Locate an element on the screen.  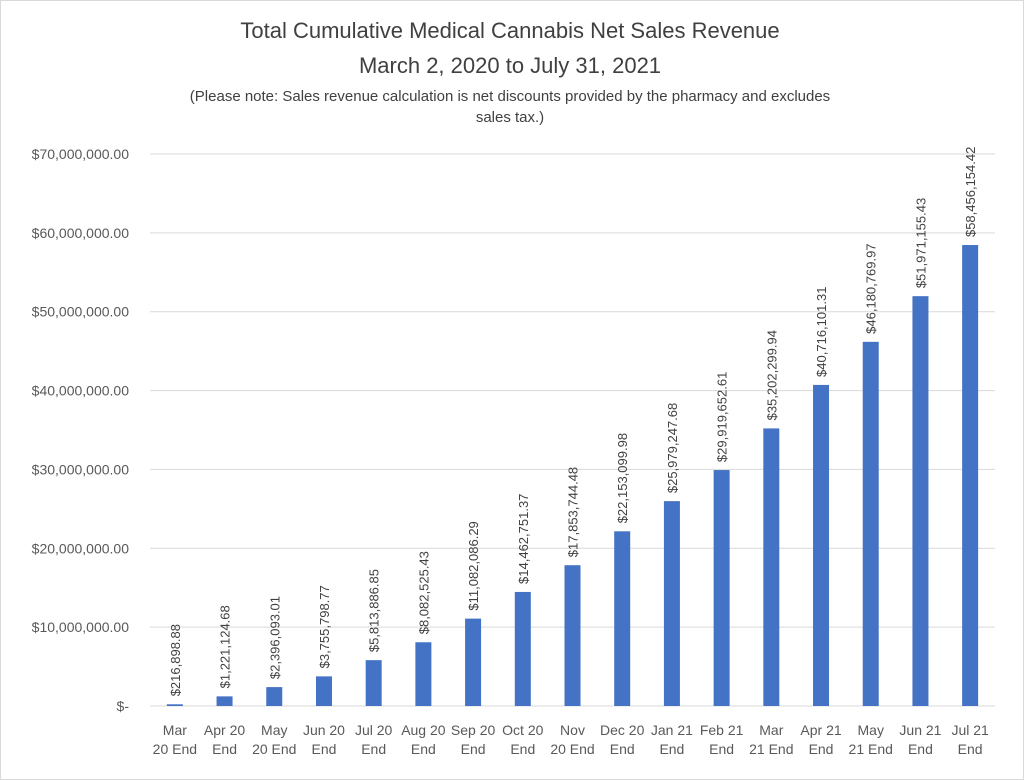
x-tick-label: Sep 20 is located at coordinates (473, 730).